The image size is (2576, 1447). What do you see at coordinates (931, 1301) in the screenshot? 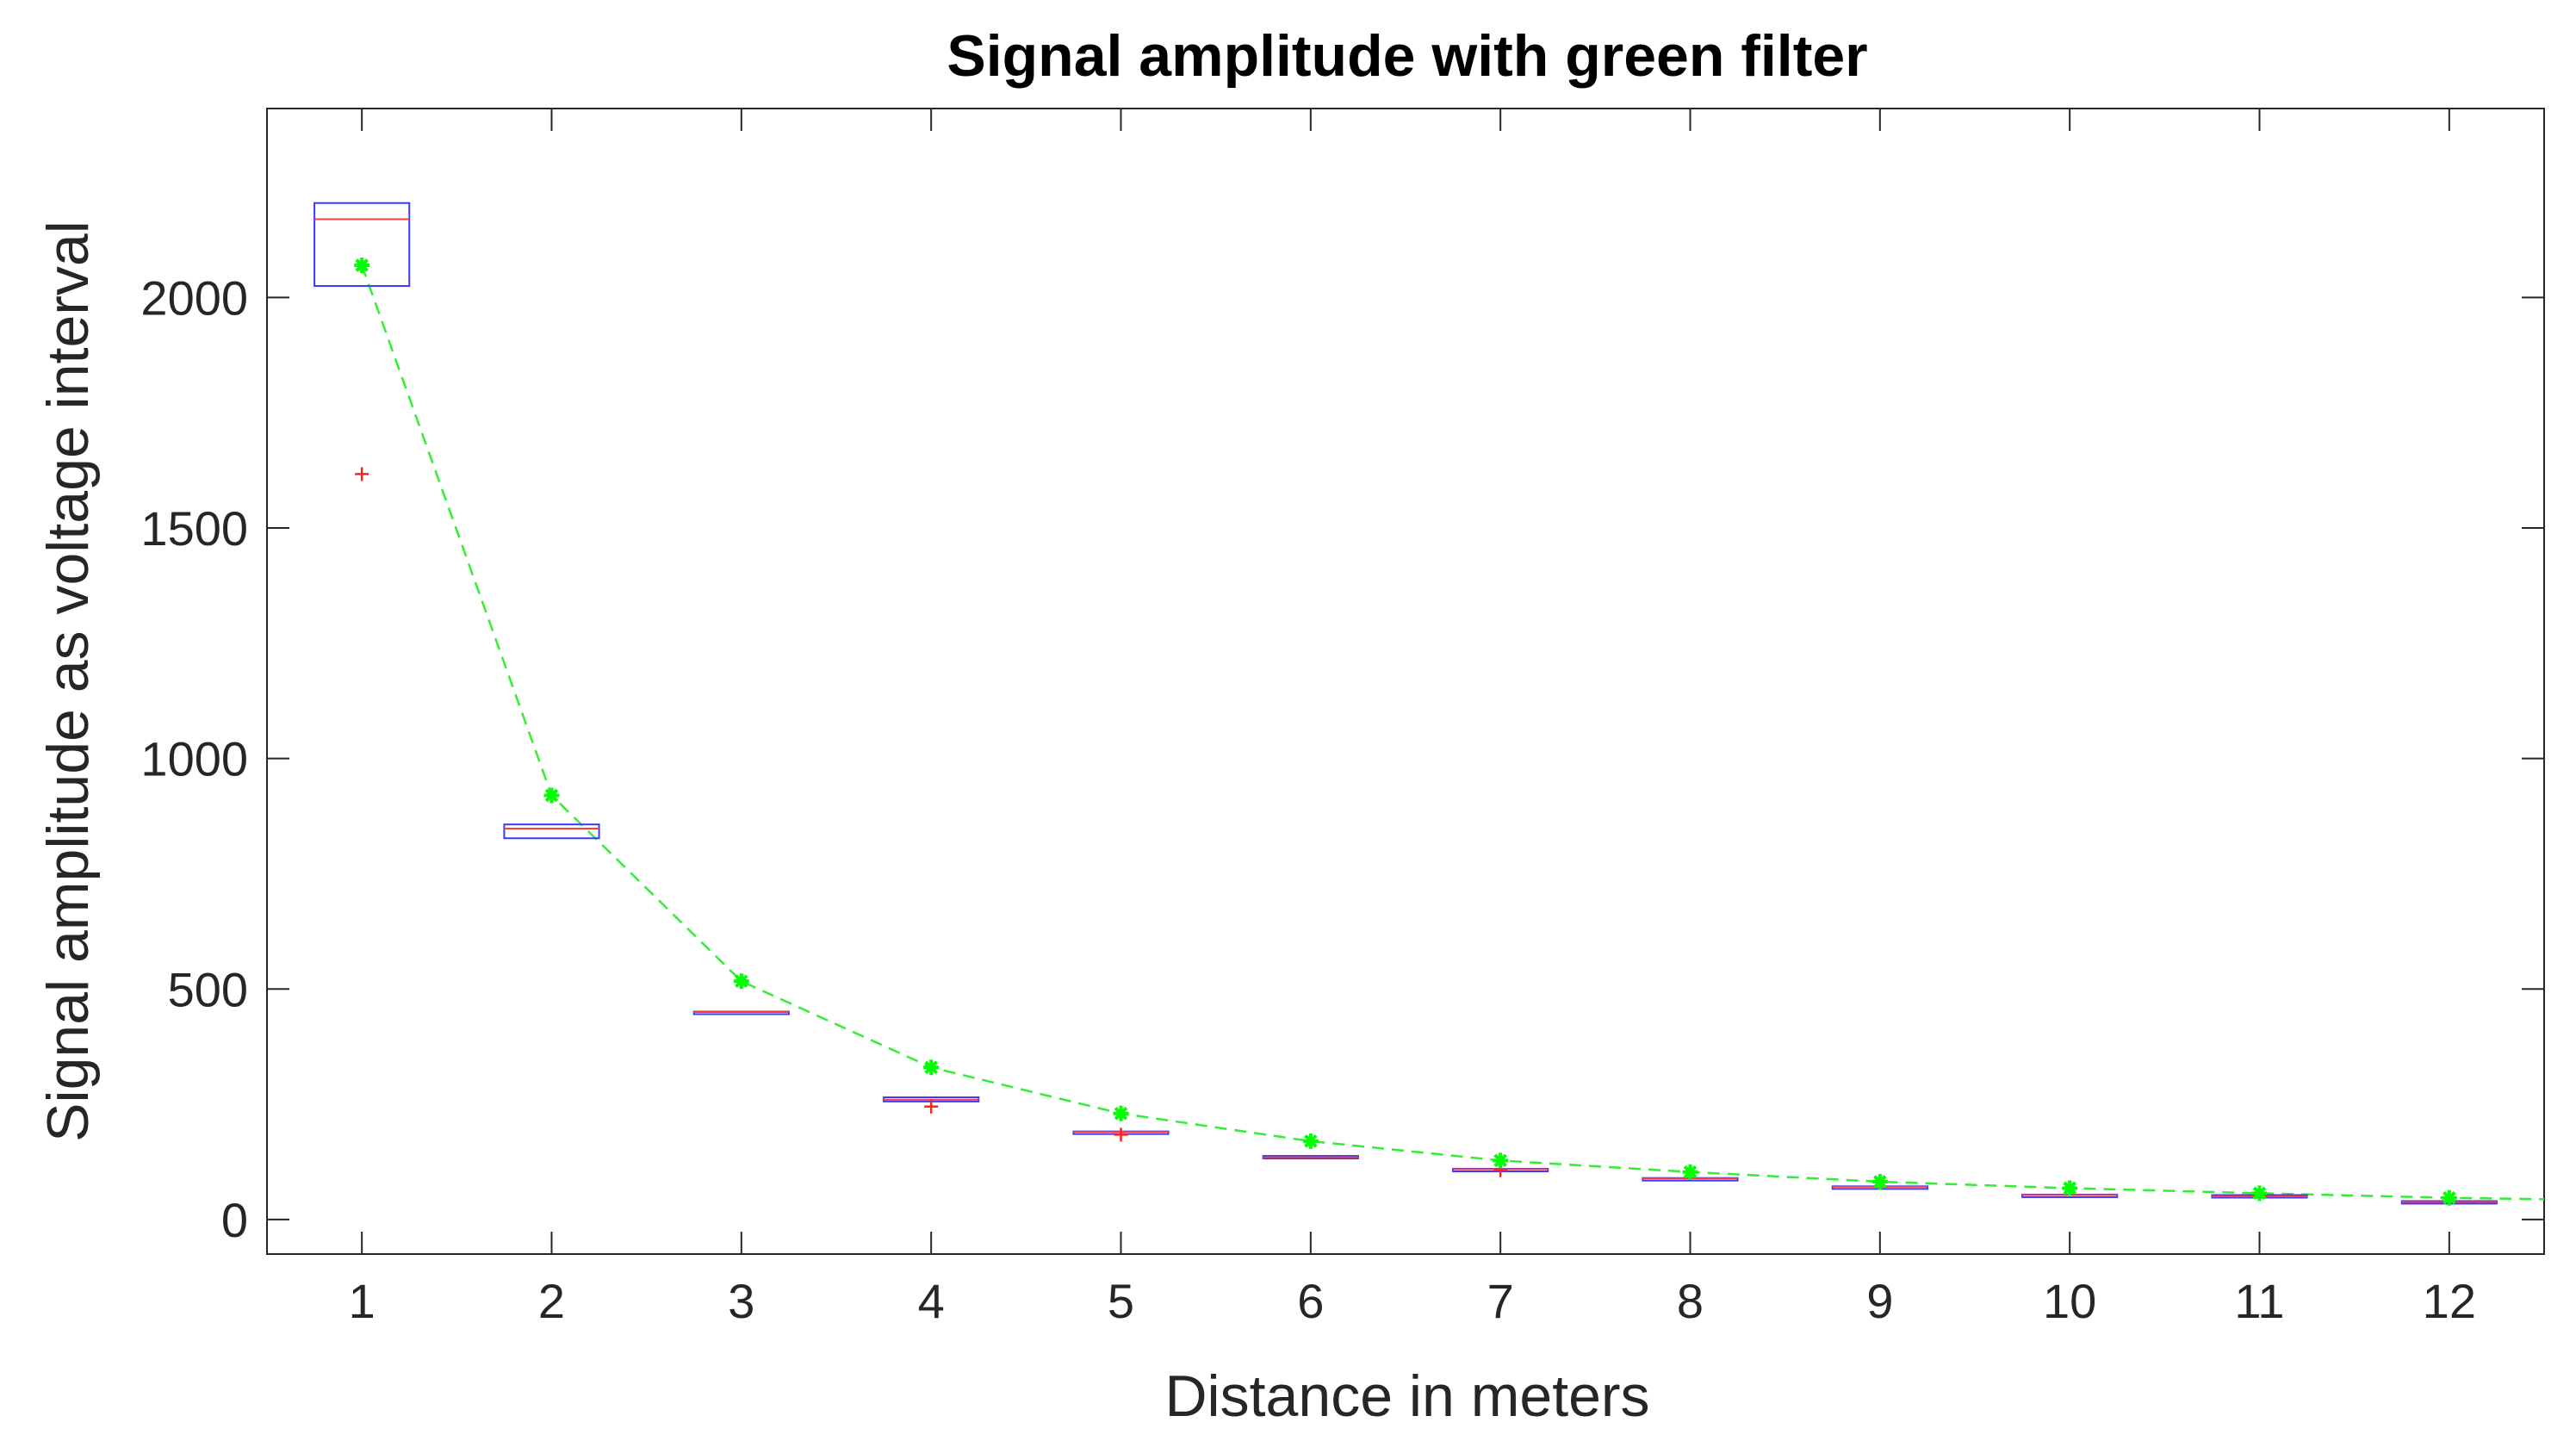
I see `x-tick-label: 4` at bounding box center [931, 1301].